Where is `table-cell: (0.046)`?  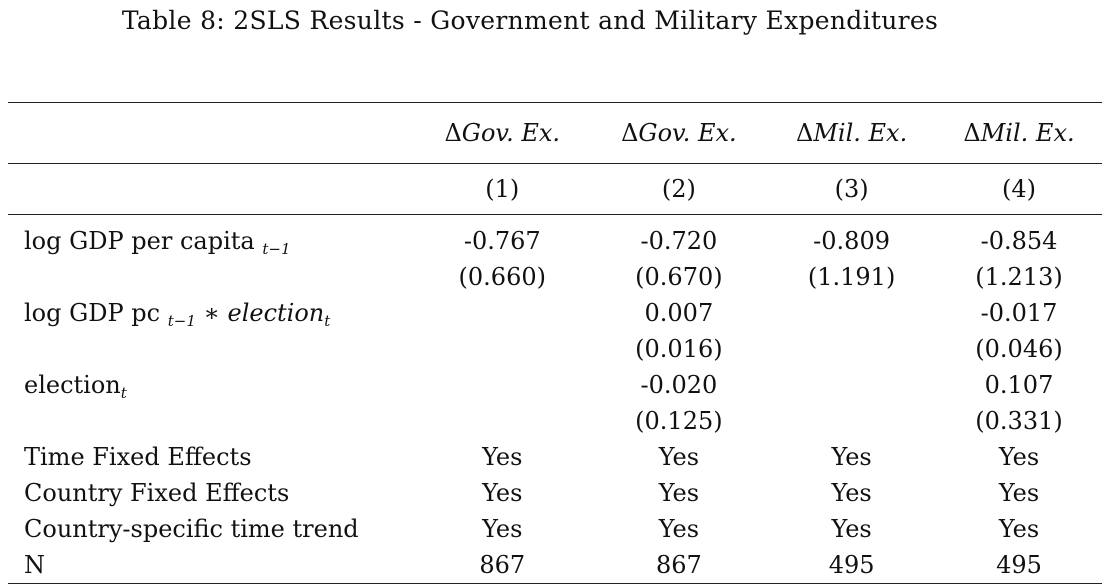 table-cell: (0.046) is located at coordinates (1019, 349).